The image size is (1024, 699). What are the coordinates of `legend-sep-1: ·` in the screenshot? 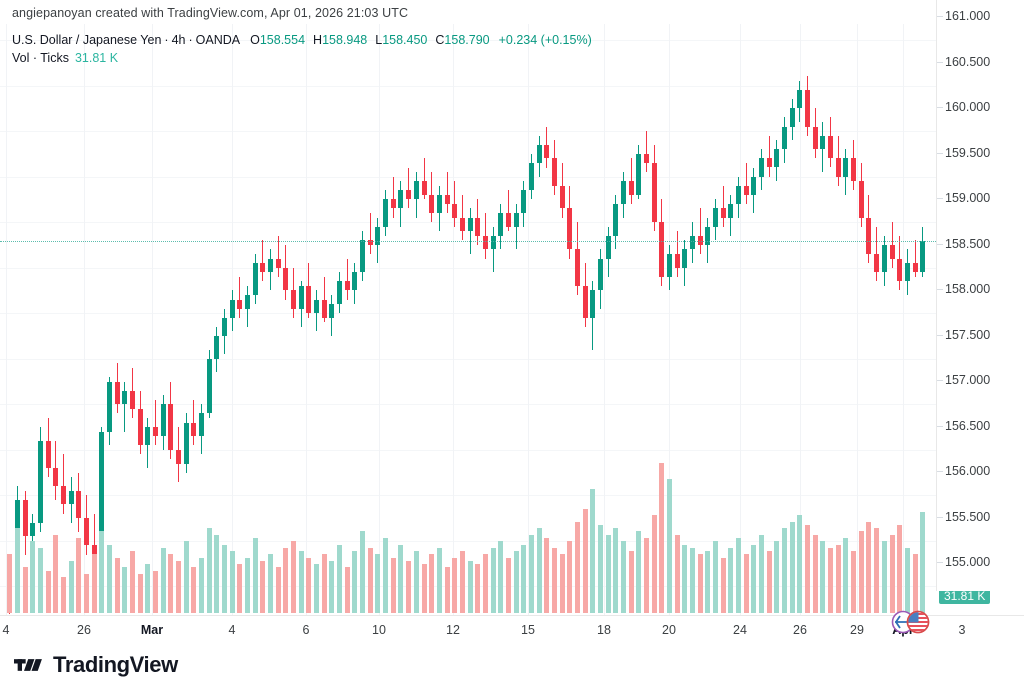 It's located at (166, 40).